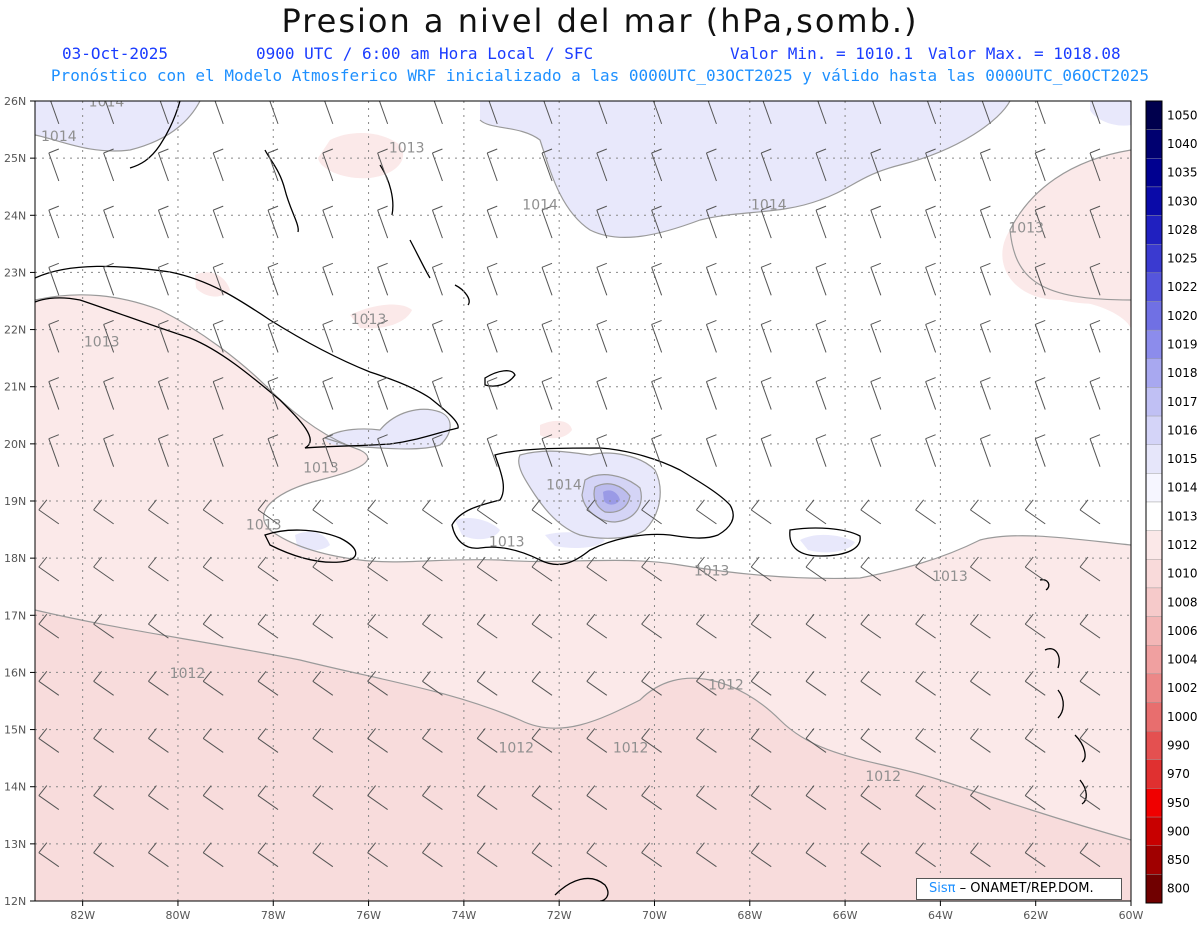 The height and width of the screenshot is (927, 1200). I want to click on legend-label: 950, so click(1178, 803).